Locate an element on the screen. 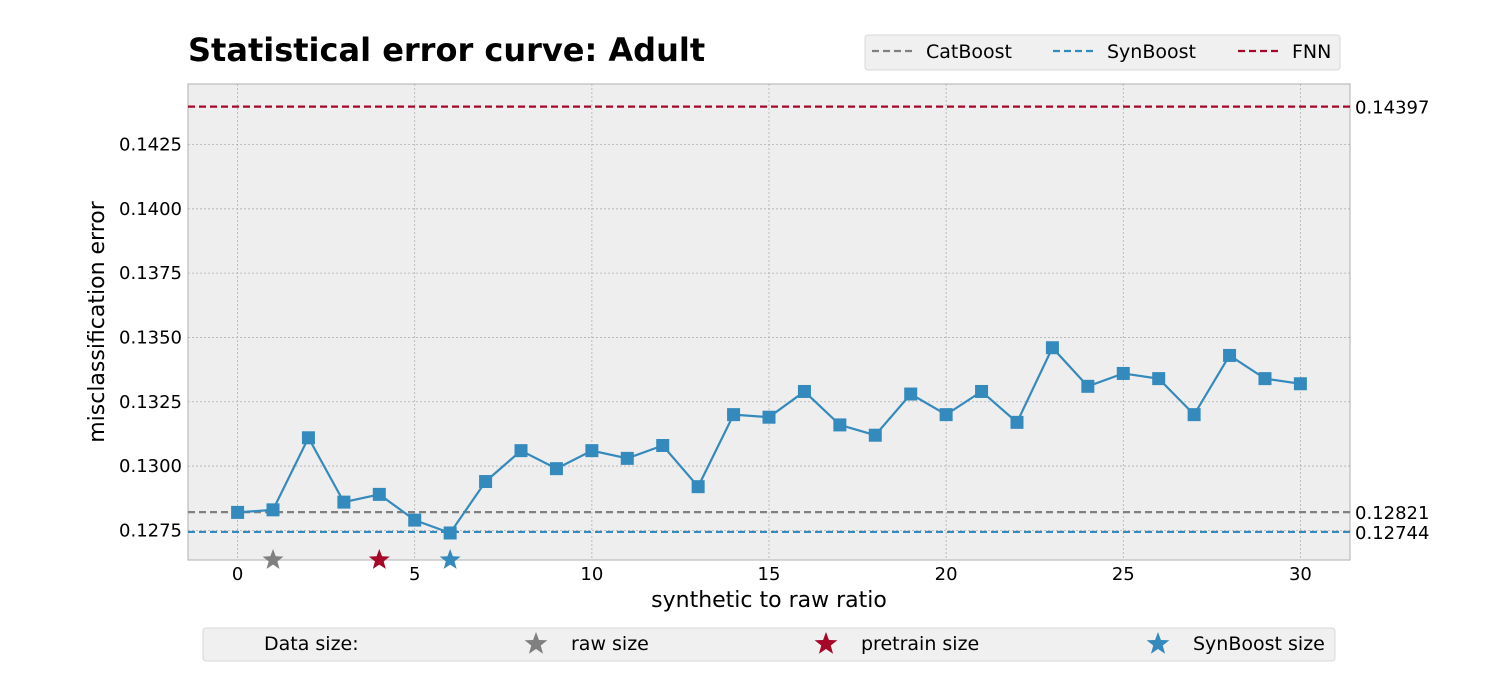  y-tick-label: 0.1350 is located at coordinates (150, 337).